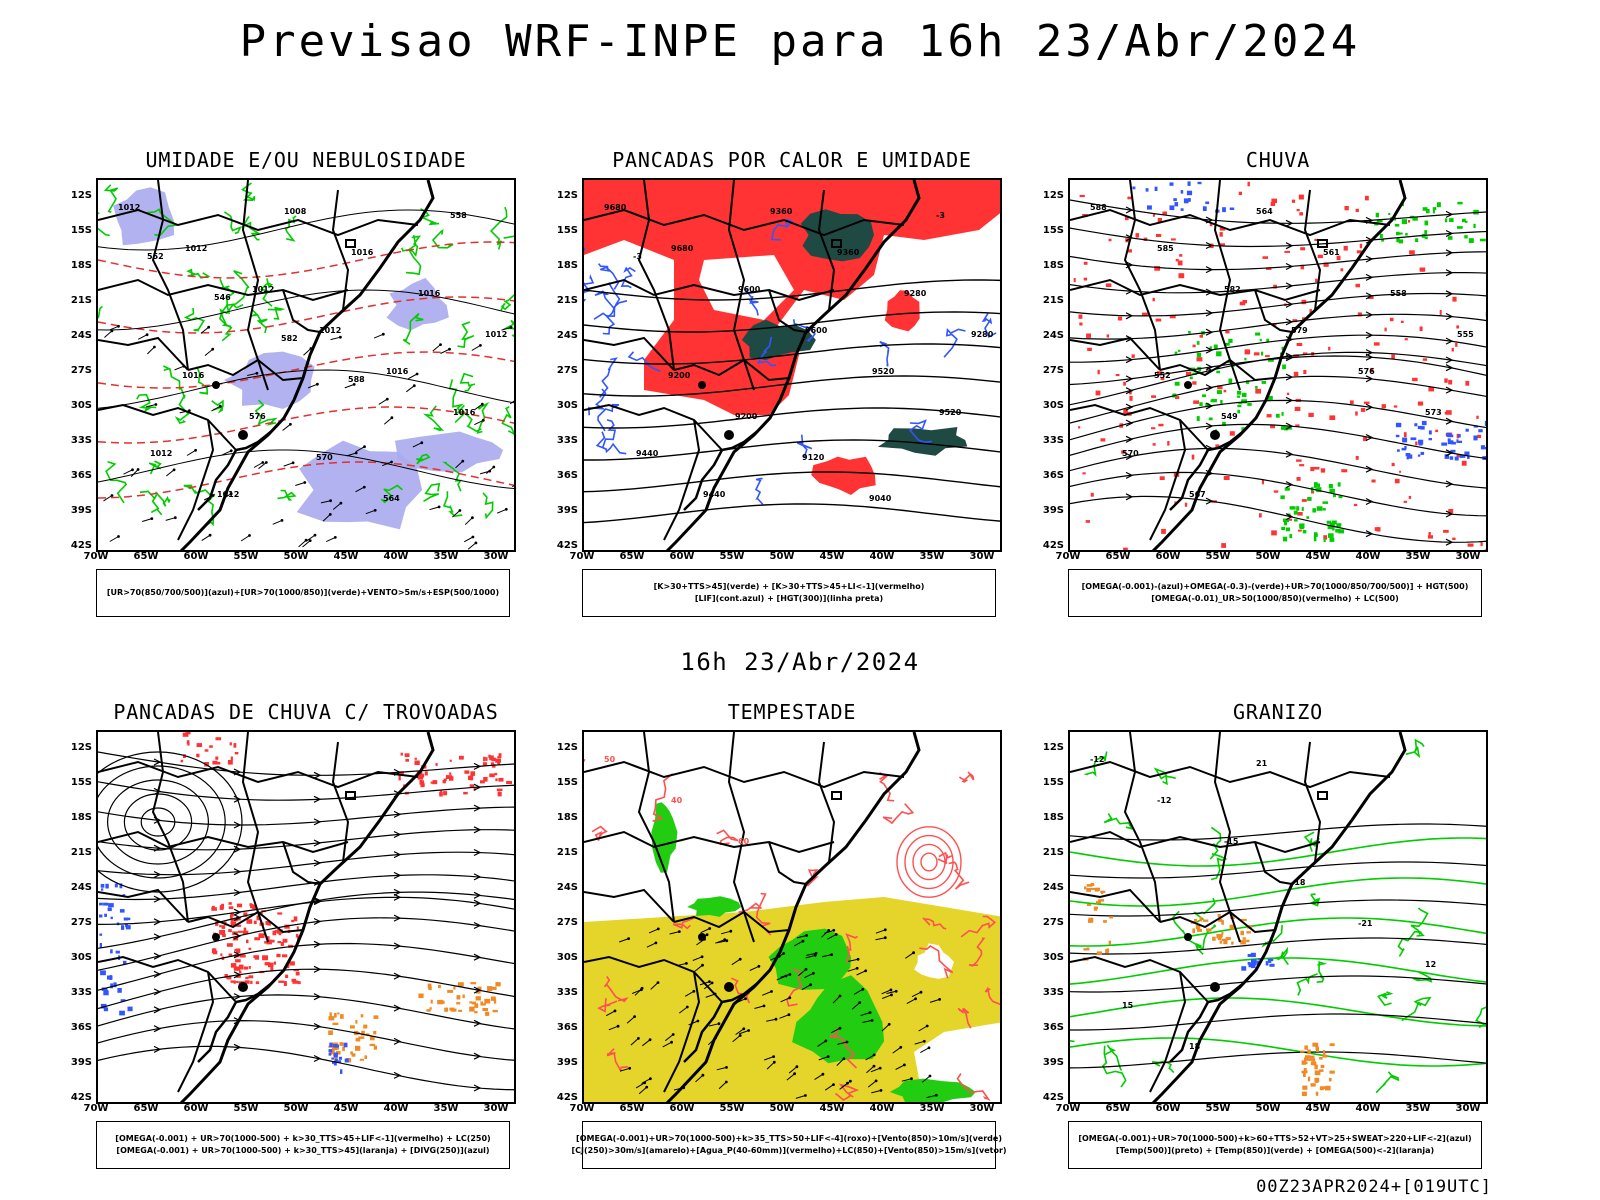 The image size is (1600, 1200). What do you see at coordinates (813, 457) in the screenshot?
I see `contour-label: 9120` at bounding box center [813, 457].